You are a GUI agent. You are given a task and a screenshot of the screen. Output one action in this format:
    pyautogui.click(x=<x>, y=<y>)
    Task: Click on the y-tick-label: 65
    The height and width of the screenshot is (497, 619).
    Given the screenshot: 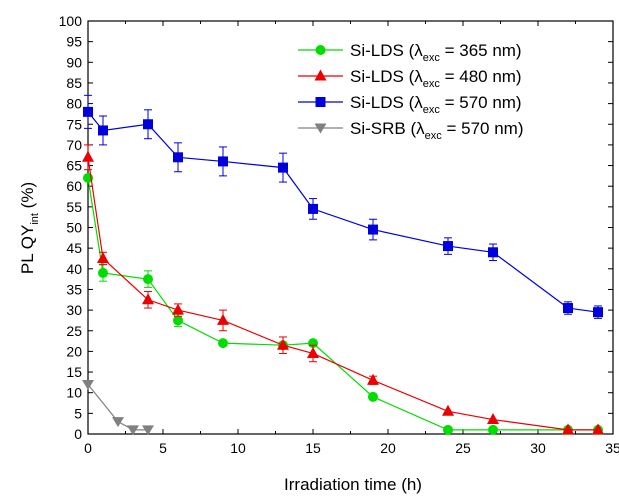 What is the action you would take?
    pyautogui.click(x=74, y=166)
    